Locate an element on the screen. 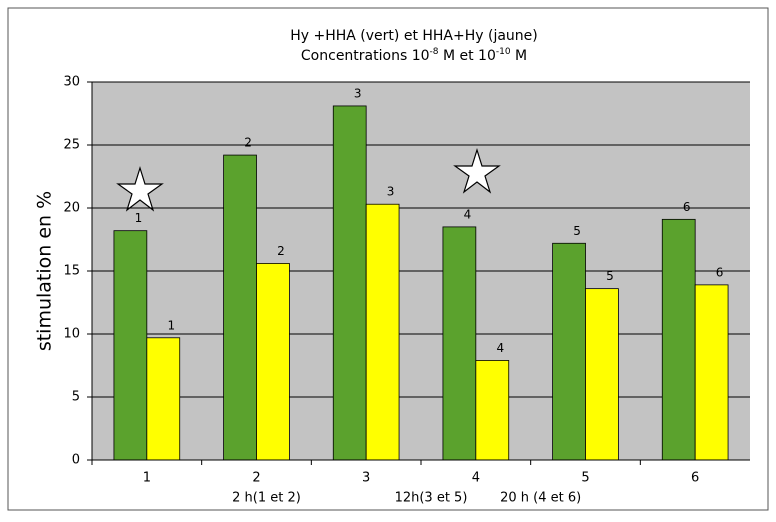  annotation: 2 h(1 et 2) is located at coordinates (266, 498).